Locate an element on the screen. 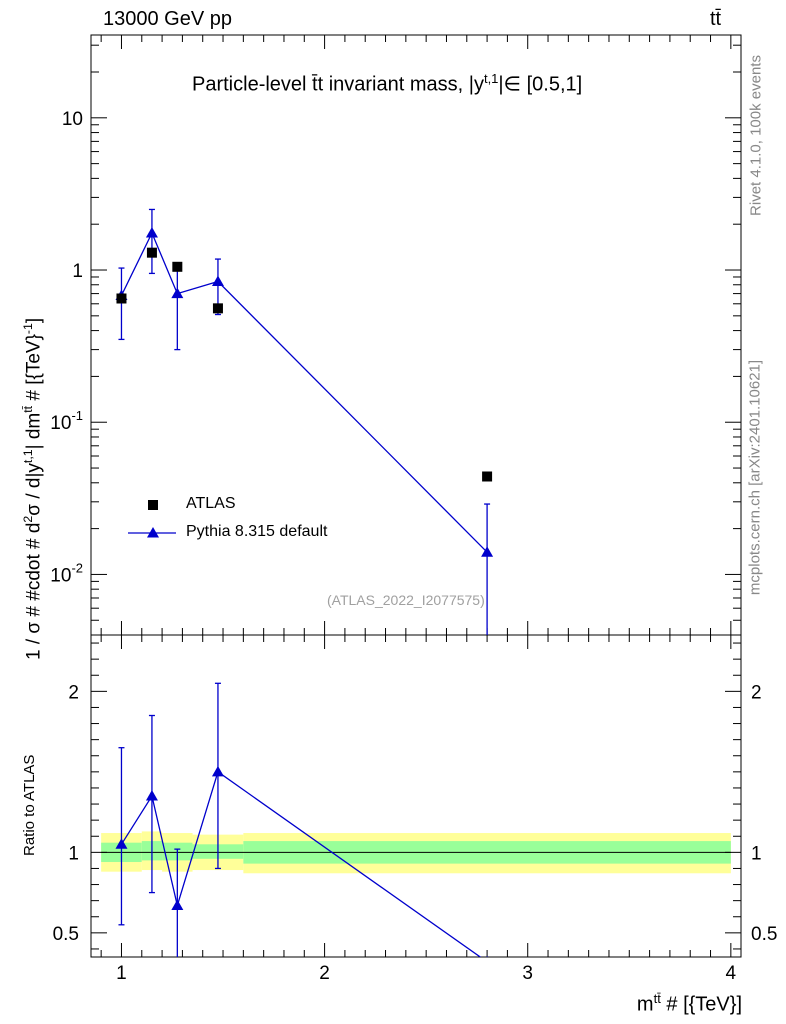 The image size is (786, 1024). x-axis-label-unit: # [{TeV}] is located at coordinates (701, 1004).